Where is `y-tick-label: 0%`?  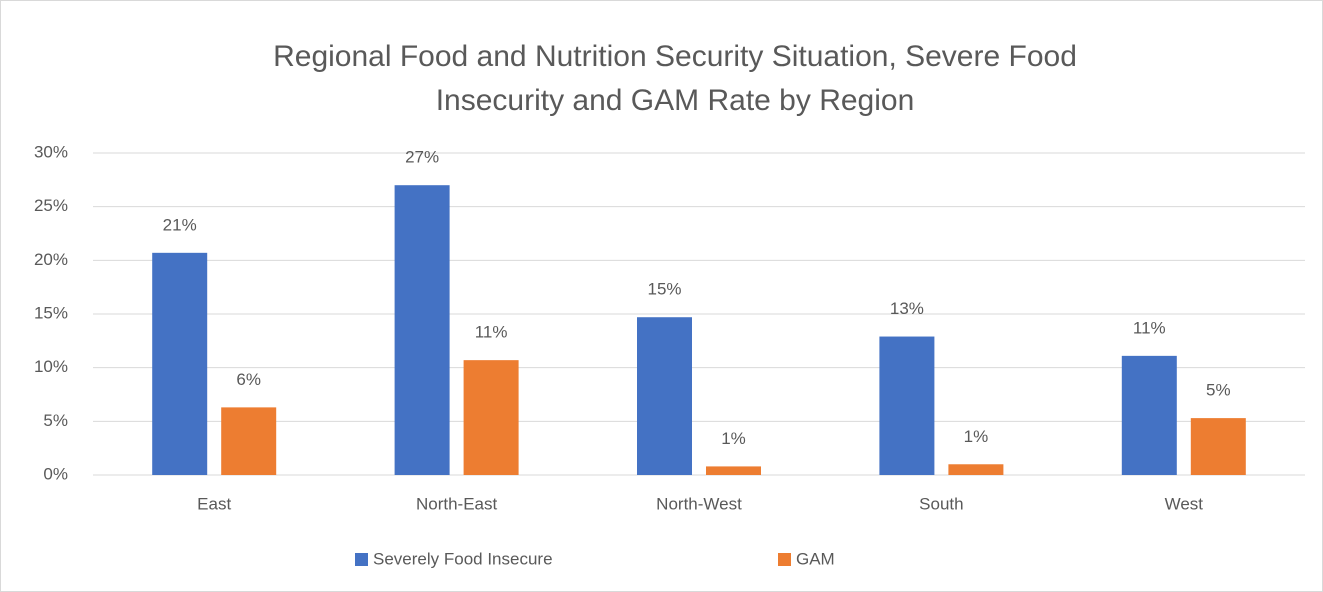 y-tick-label: 0% is located at coordinates (55, 473).